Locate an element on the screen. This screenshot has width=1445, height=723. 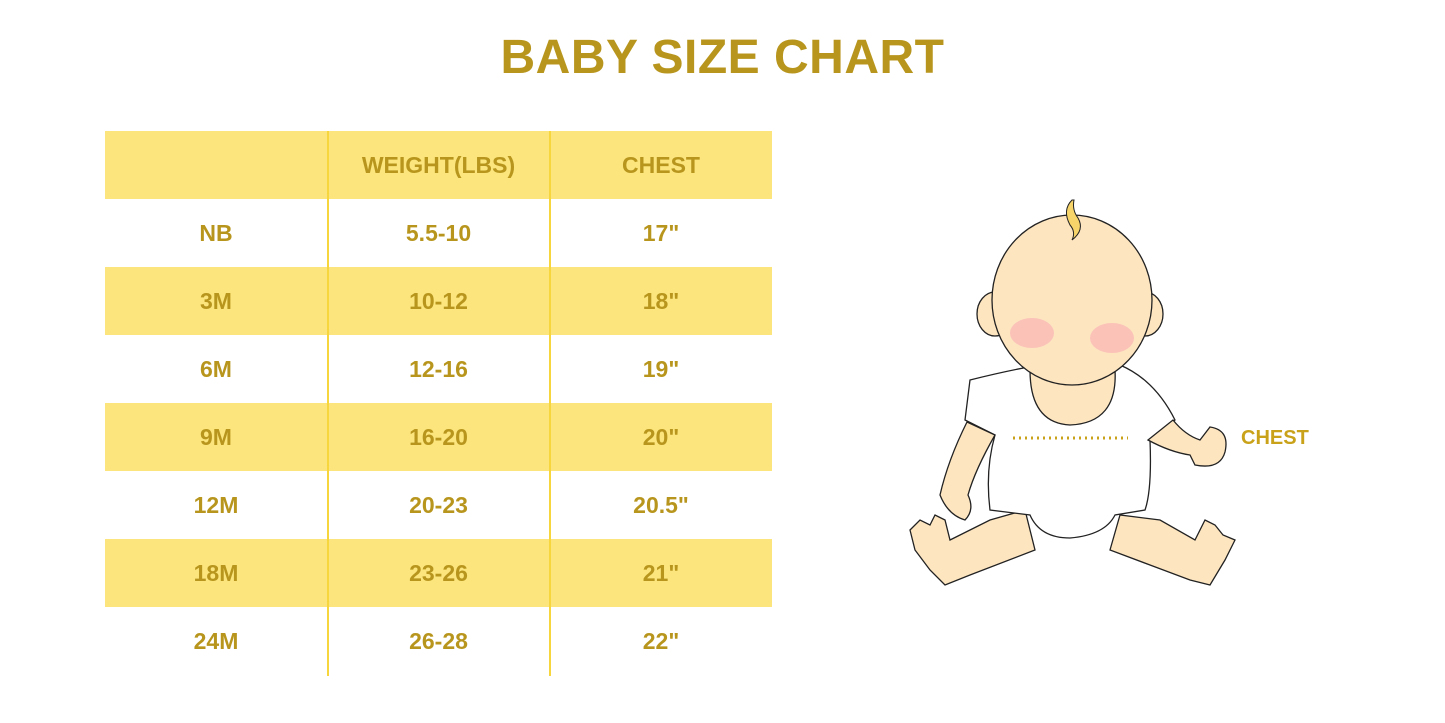
table-header-row: WEIGHT(LBS) CHEST is located at coordinates (438, 165).